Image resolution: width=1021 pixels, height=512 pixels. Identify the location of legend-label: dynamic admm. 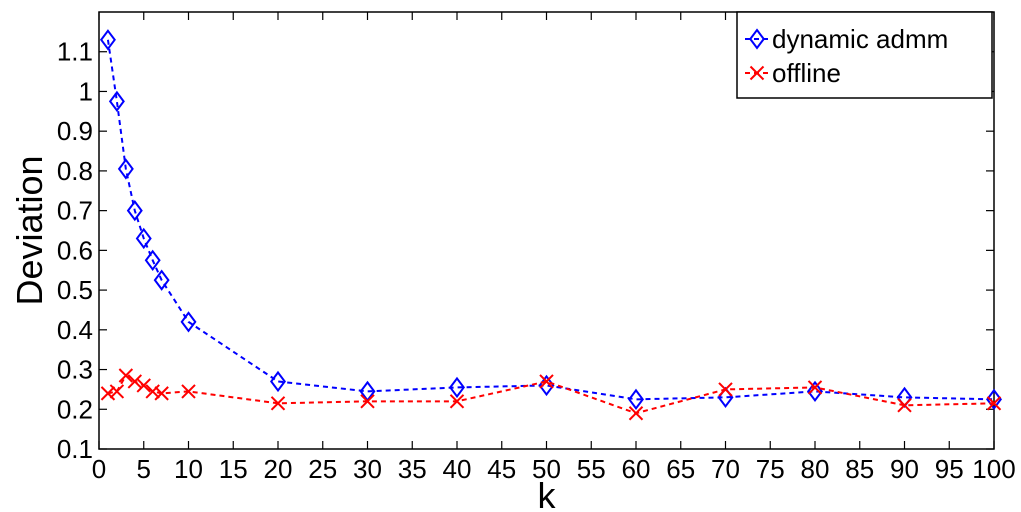
(860, 39).